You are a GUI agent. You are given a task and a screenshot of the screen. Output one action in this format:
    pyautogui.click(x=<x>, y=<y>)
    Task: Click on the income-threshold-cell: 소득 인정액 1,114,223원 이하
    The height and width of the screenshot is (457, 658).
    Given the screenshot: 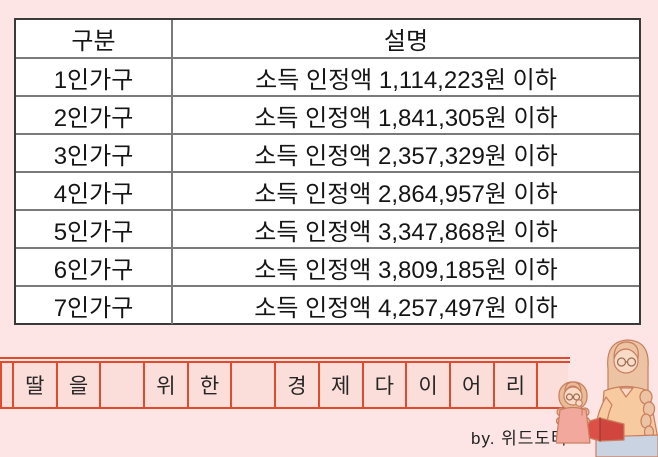 What is the action you would take?
    pyautogui.click(x=405, y=77)
    